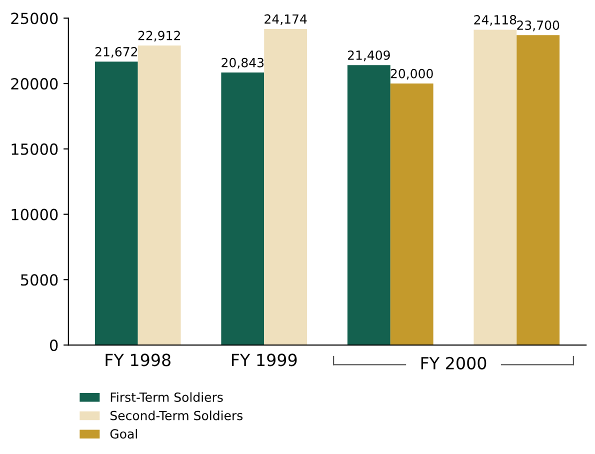 Image resolution: width=595 pixels, height=454 pixels. Describe the element at coordinates (243, 63) in the screenshot. I see `text: 20,843` at that location.